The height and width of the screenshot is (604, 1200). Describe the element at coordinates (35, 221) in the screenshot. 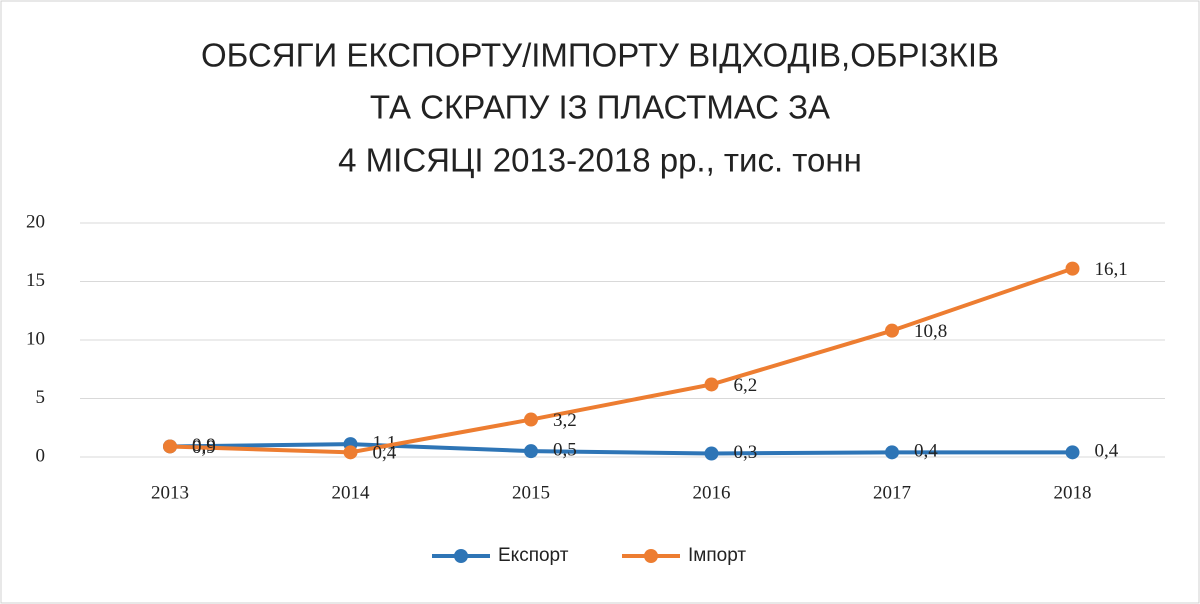

I see `y-tick-label: 20` at that location.